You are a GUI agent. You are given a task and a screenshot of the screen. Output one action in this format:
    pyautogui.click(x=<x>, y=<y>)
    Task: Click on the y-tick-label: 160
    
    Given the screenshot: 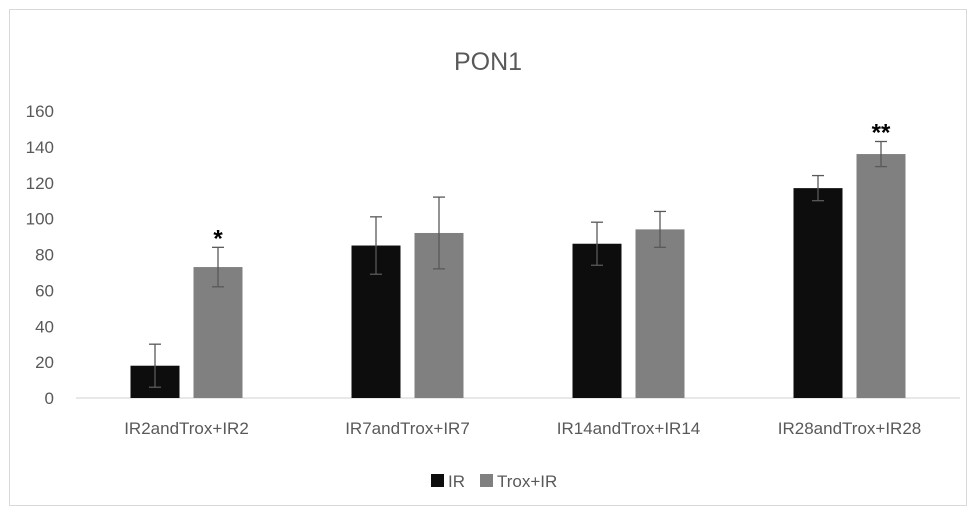 What is the action you would take?
    pyautogui.click(x=40, y=111)
    